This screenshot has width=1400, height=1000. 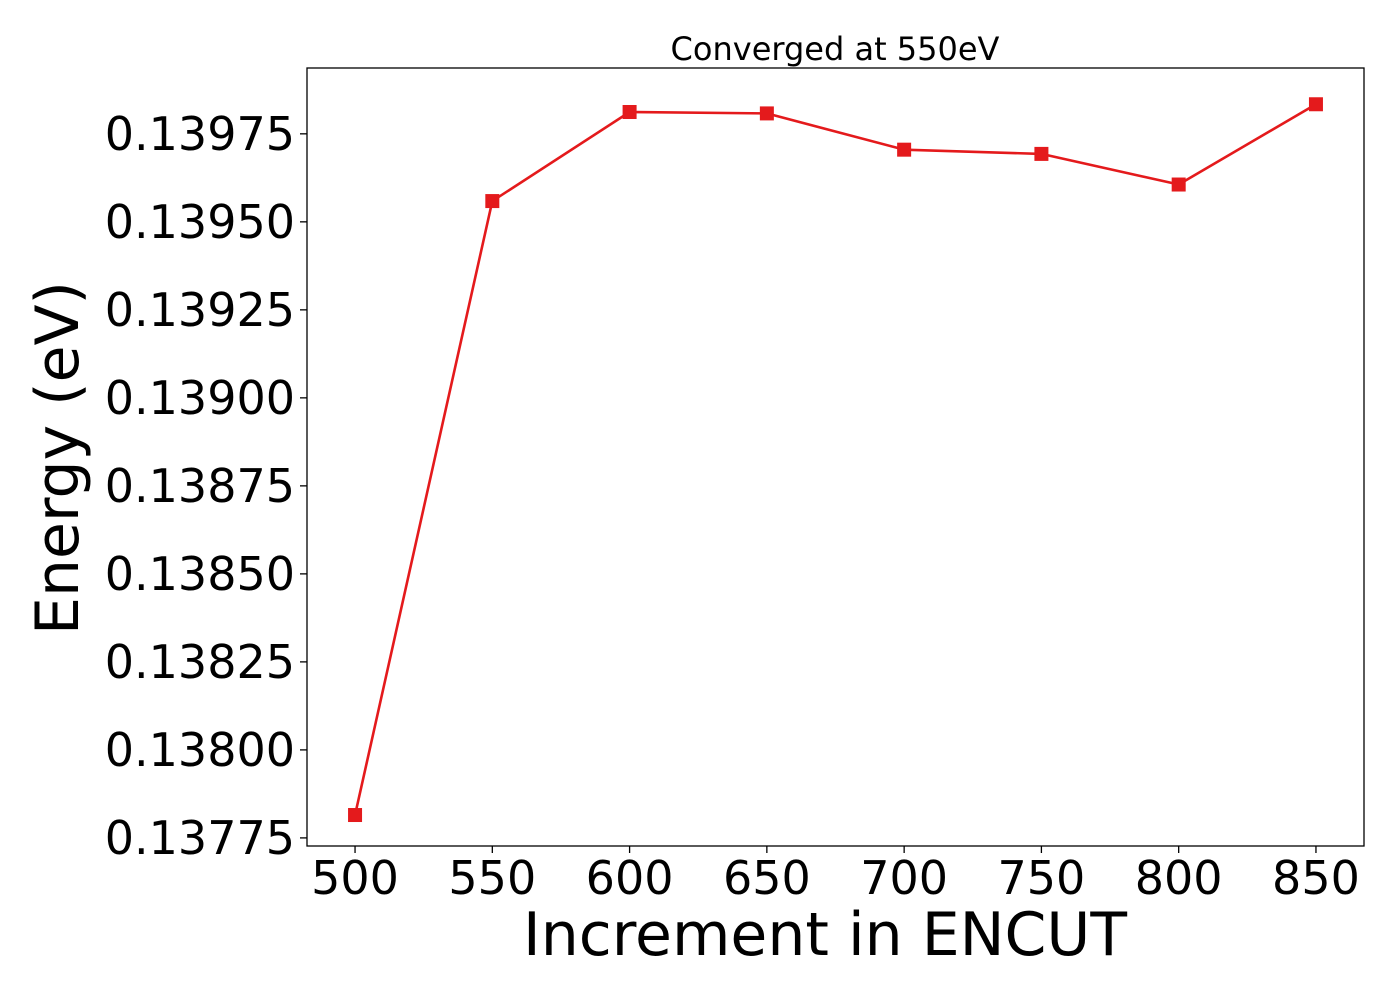 I want to click on y-tick-label: 0.13800, so click(x=200, y=750).